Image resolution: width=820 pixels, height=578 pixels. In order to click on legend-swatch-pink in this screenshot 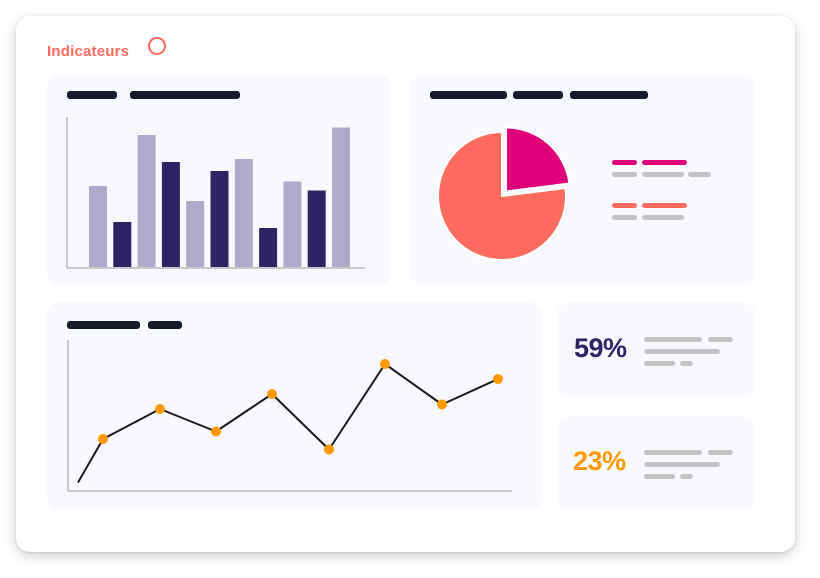, I will do `click(624, 162)`.